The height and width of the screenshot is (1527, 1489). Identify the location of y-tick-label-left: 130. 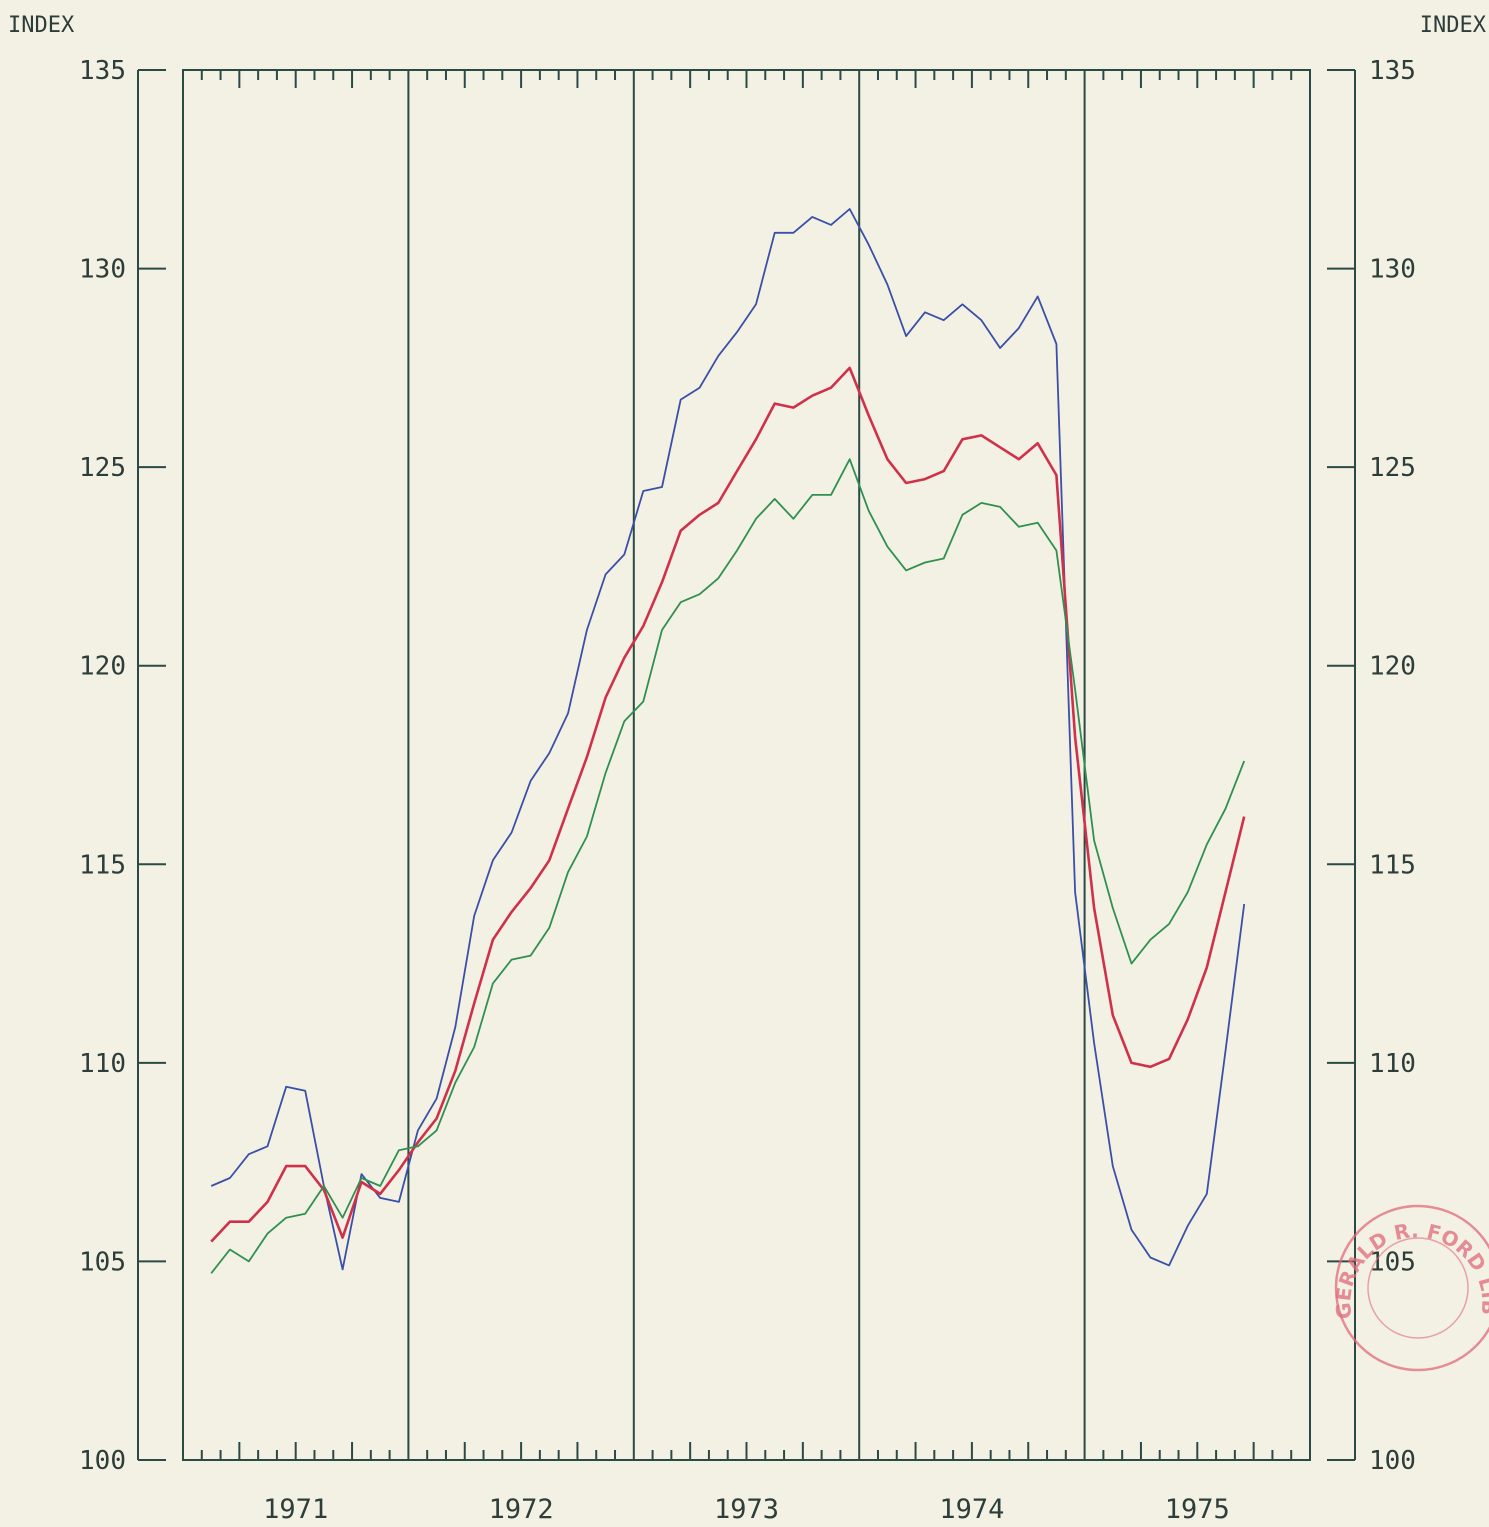
(102, 270).